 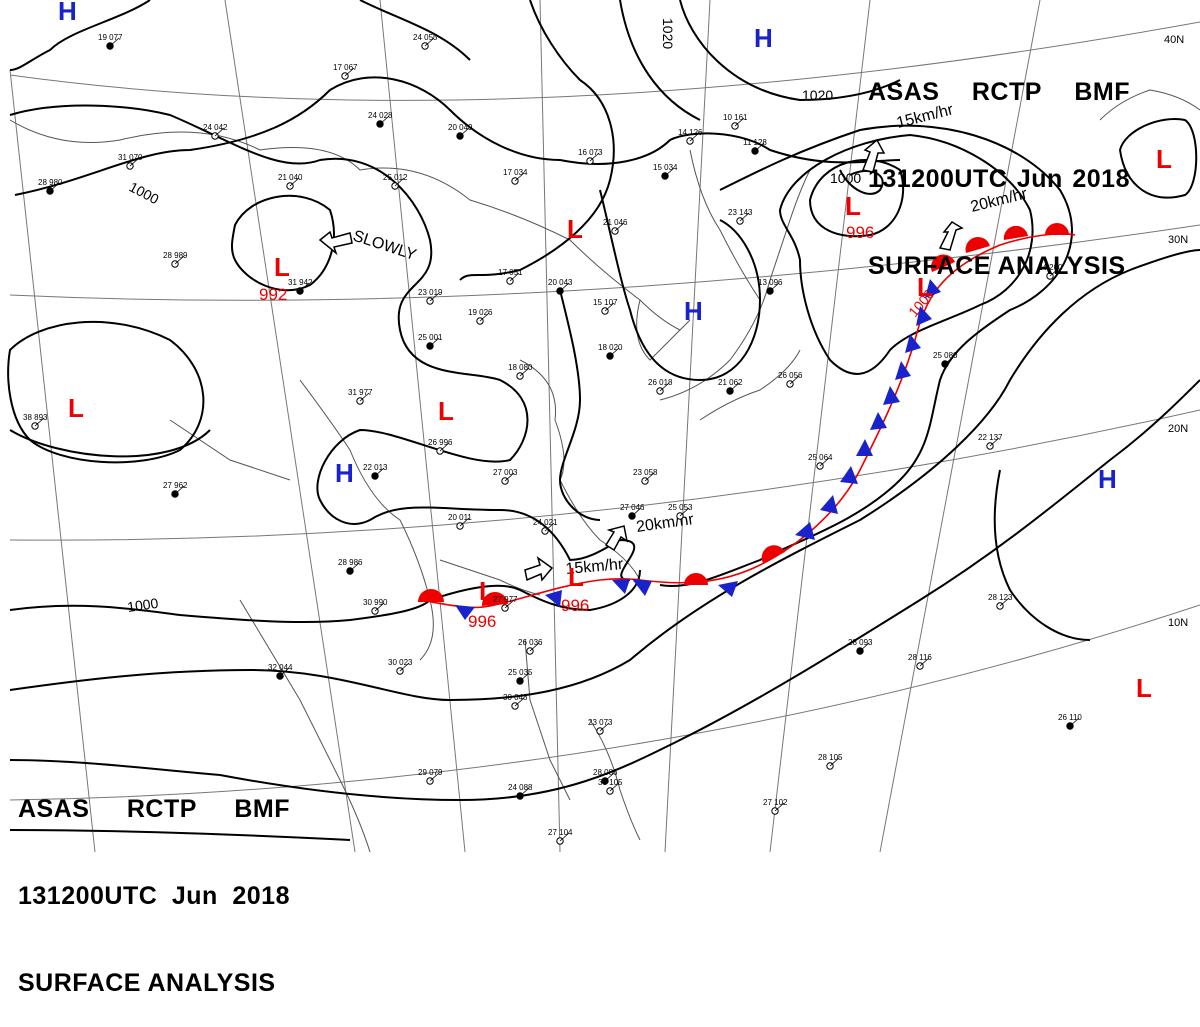 I want to click on station-readout: 23 073, so click(x=600, y=722).